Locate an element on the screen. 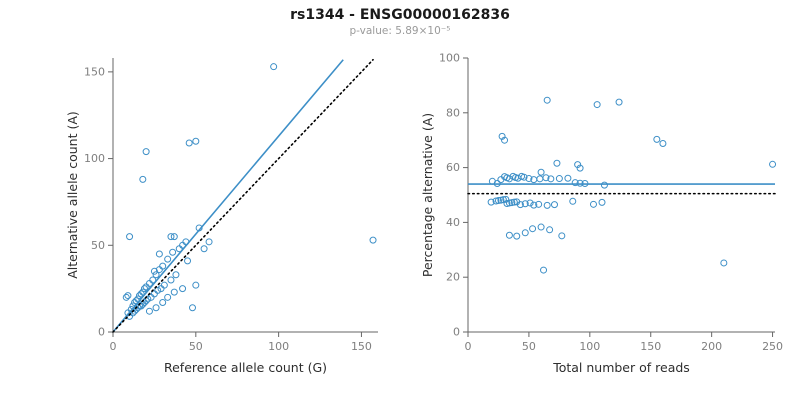 This screenshot has height=400, width=800. y-axis-label: Percentage alternative (A) is located at coordinates (427, 195).